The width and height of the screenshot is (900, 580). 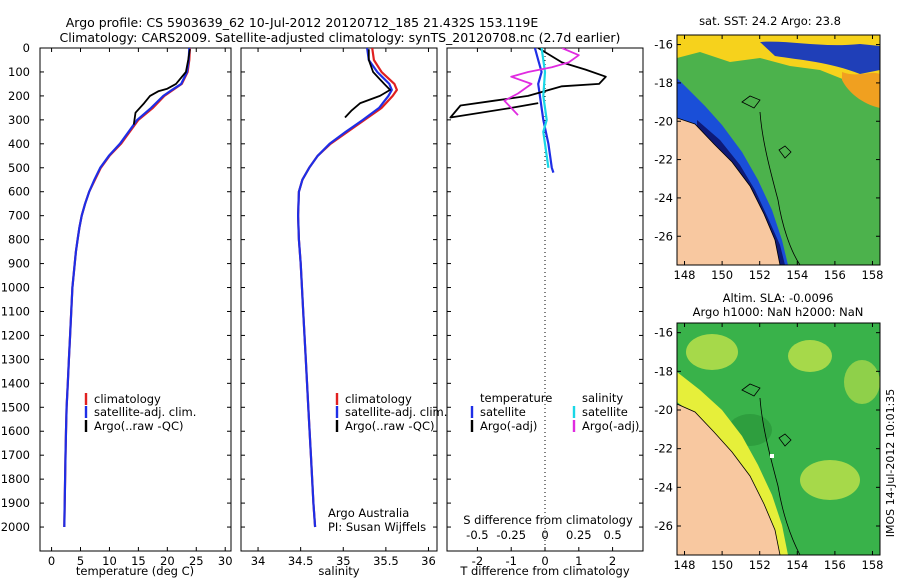 I want to click on sst-reef-outline, so click(x=785, y=152).